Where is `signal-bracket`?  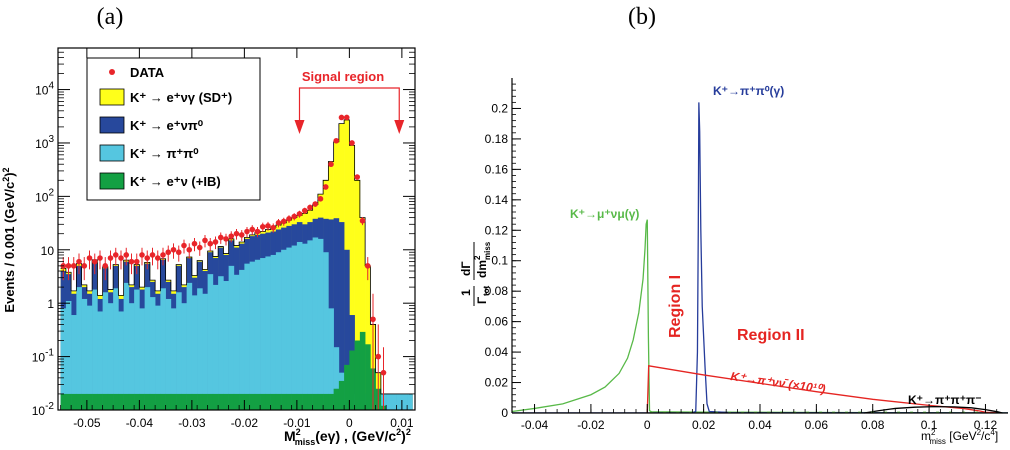
signal-bracket is located at coordinates (349, 103).